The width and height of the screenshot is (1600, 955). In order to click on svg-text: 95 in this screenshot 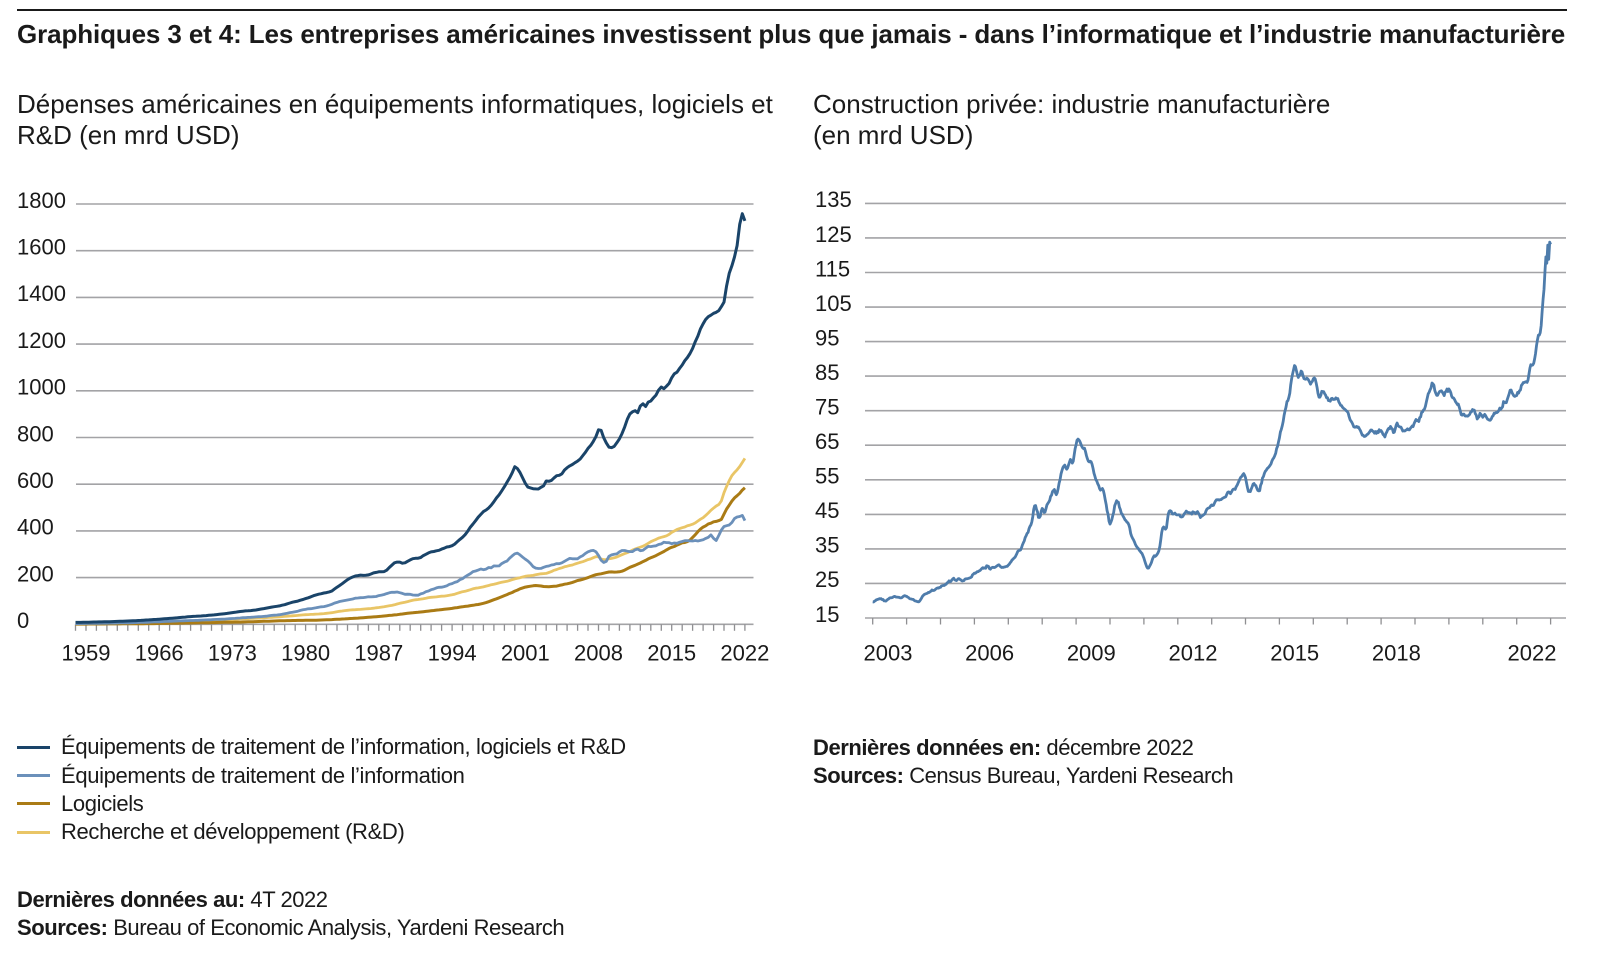, I will do `click(827, 337)`.